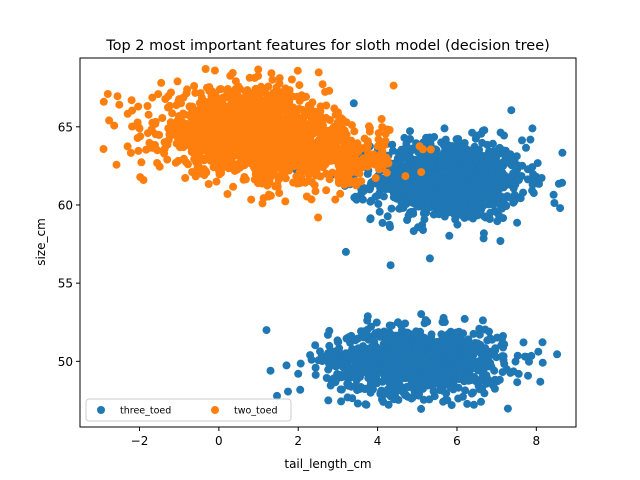 This screenshot has width=640, height=480. Describe the element at coordinates (65, 362) in the screenshot. I see `y-tick-label: 50` at that location.